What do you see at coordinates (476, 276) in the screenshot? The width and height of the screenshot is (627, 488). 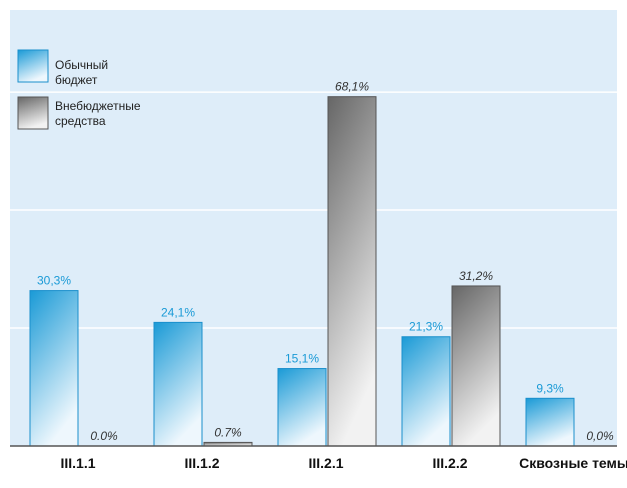 I see `value-label: 31,2%` at bounding box center [476, 276].